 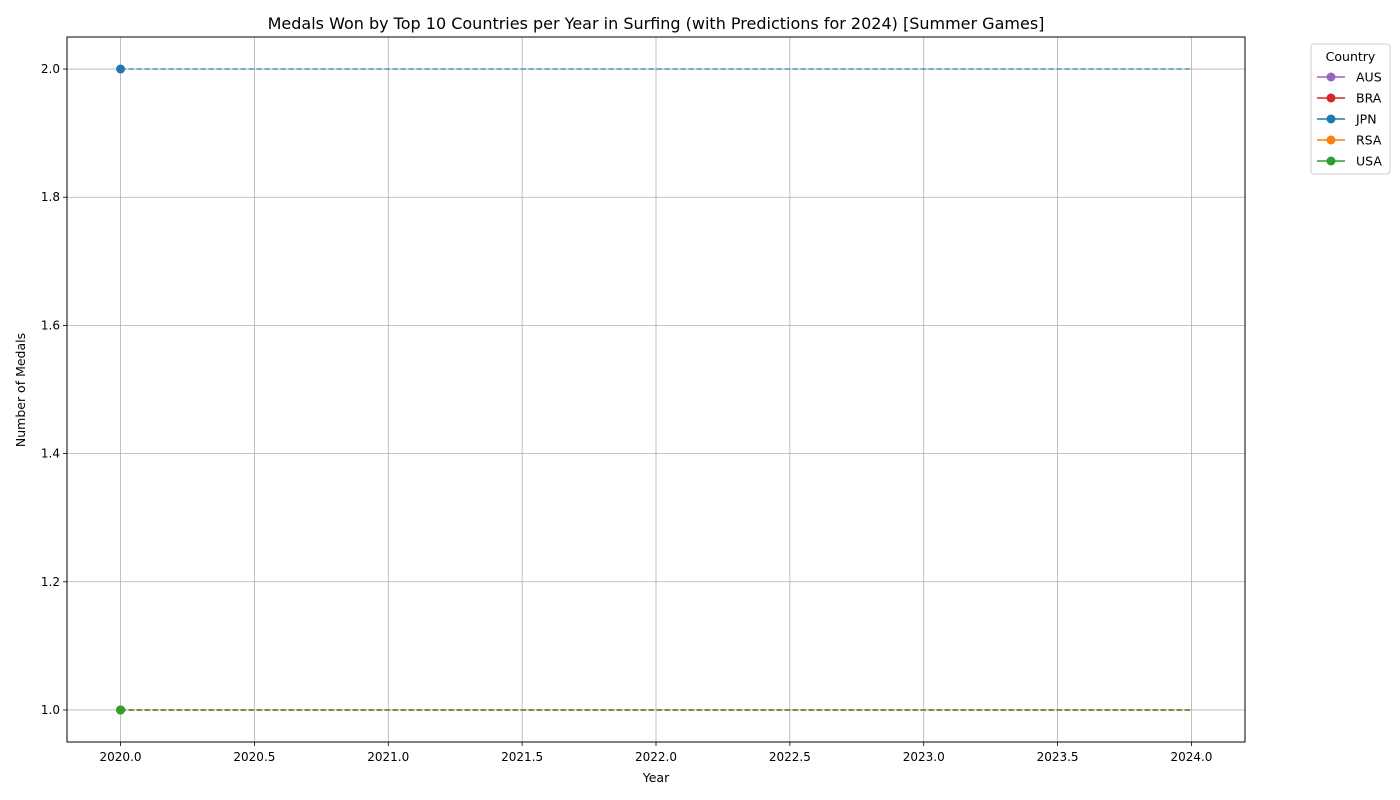 What do you see at coordinates (50, 454) in the screenshot?
I see `y-tick-label: 1.4` at bounding box center [50, 454].